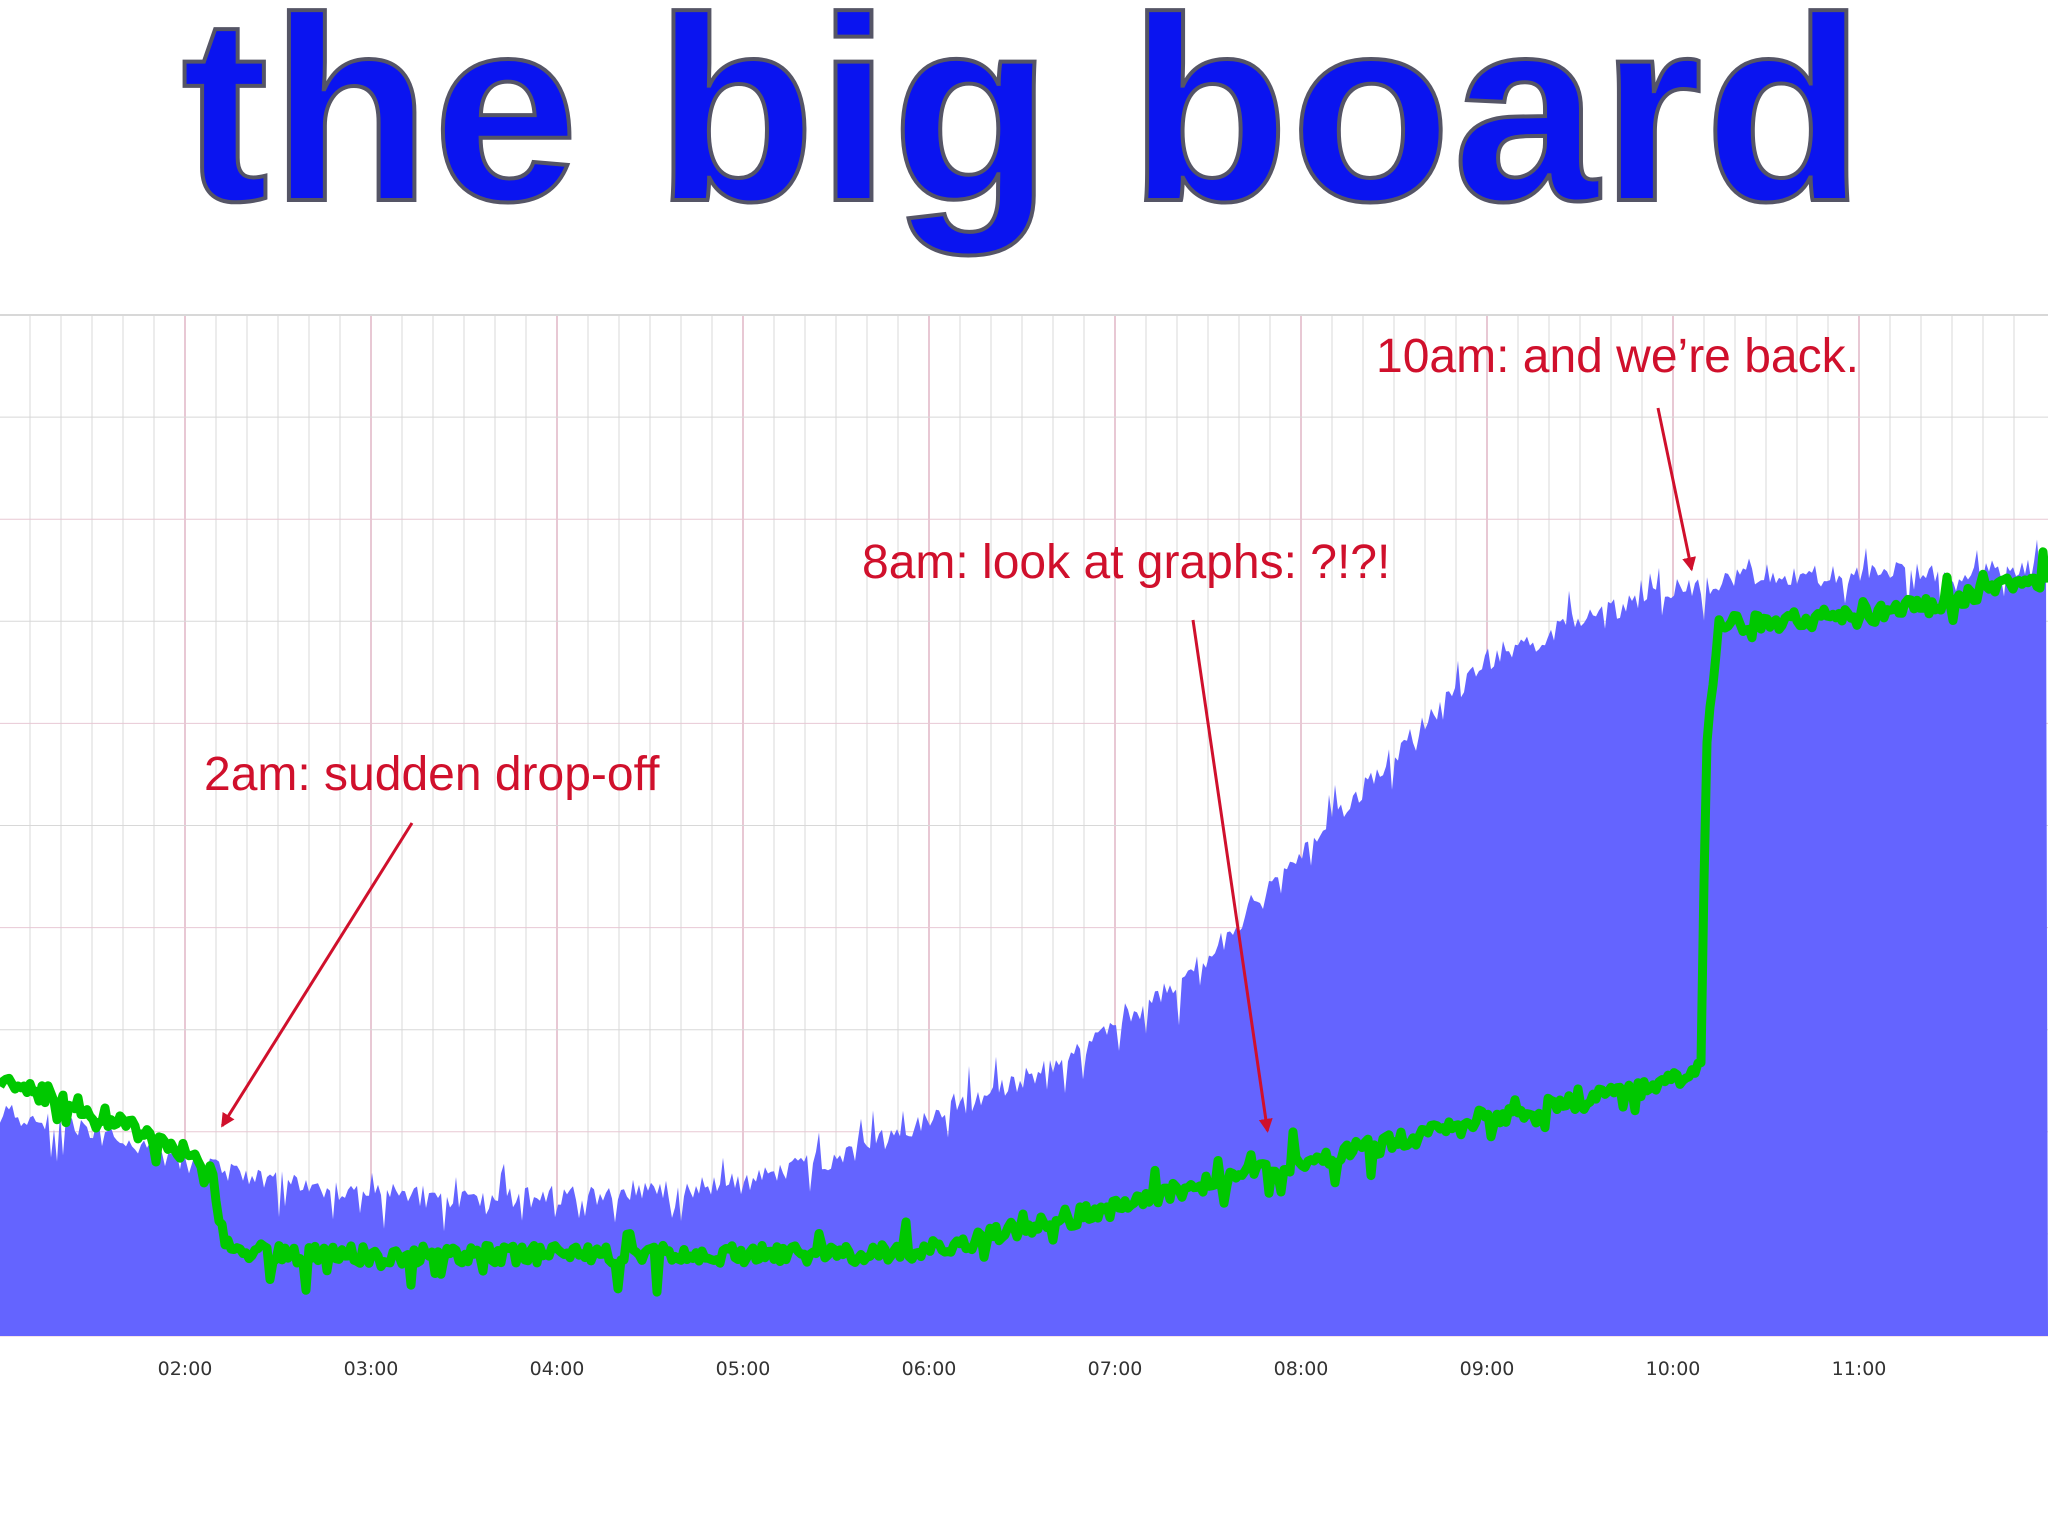 This screenshot has height=1536, width=2048. What do you see at coordinates (371, 1369) in the screenshot?
I see `x-tick-label: 03:00` at bounding box center [371, 1369].